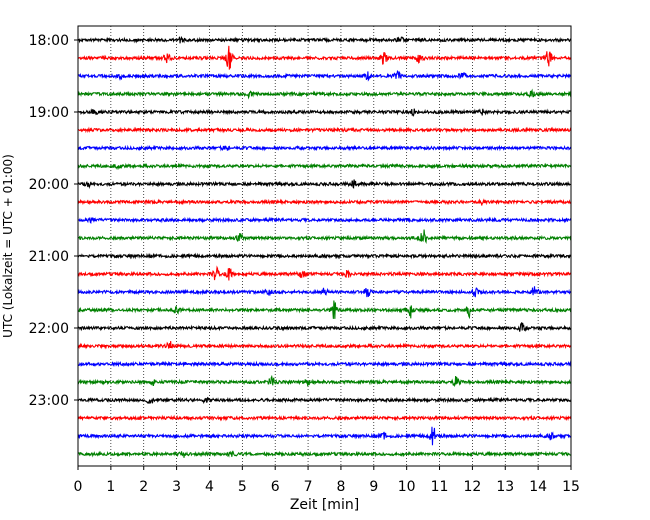 The width and height of the screenshot is (650, 520). I want to click on y-tick-label: 21:00, so click(49, 257).